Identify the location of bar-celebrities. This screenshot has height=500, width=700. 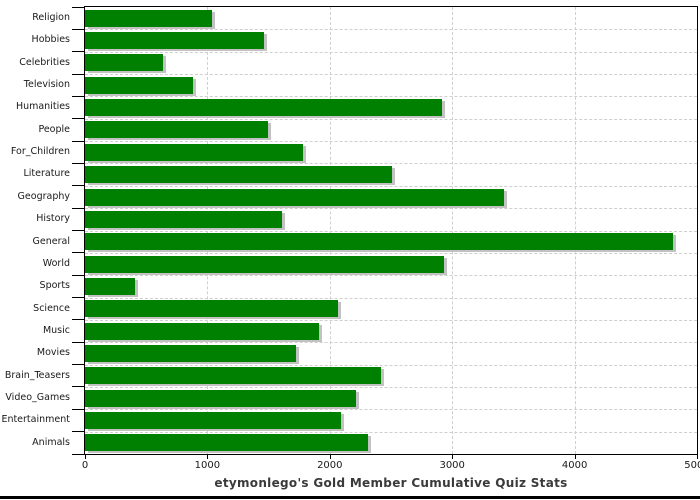
(124, 63).